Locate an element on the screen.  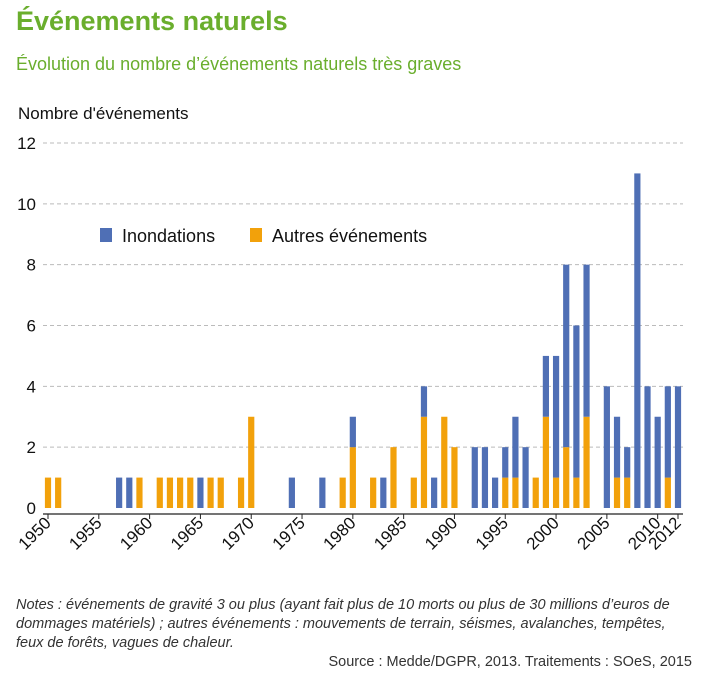
bar-autres-2003 is located at coordinates (586, 462).